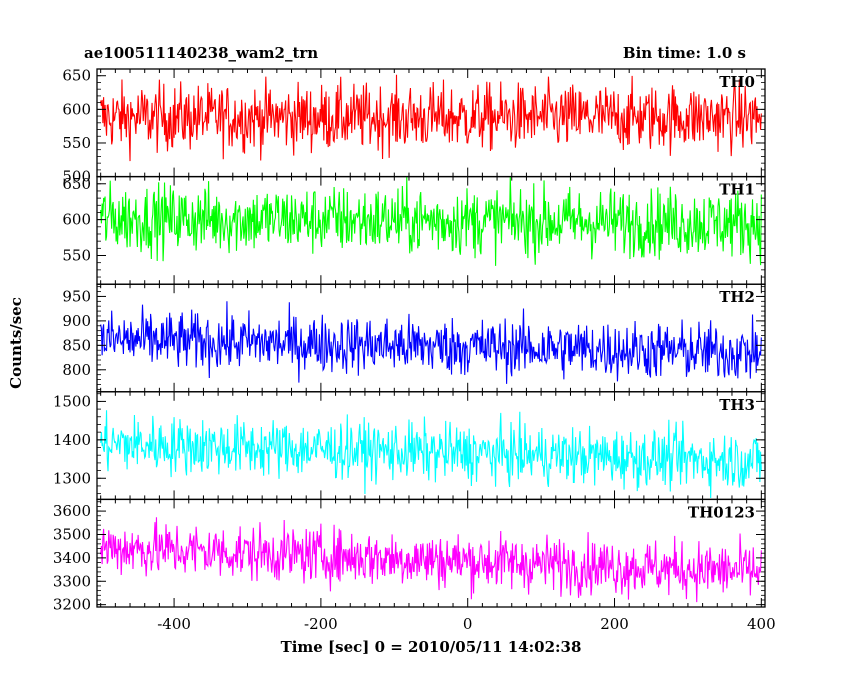 The height and width of the screenshot is (680, 850). I want to click on panel-label-th0: TH0, so click(737, 82).